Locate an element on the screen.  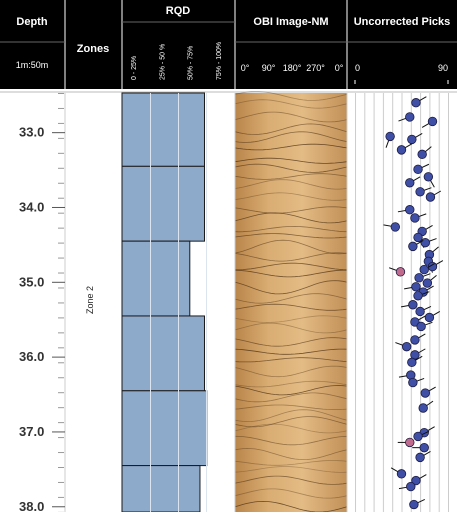
image-azimuth-label: 180° is located at coordinates (292, 68).